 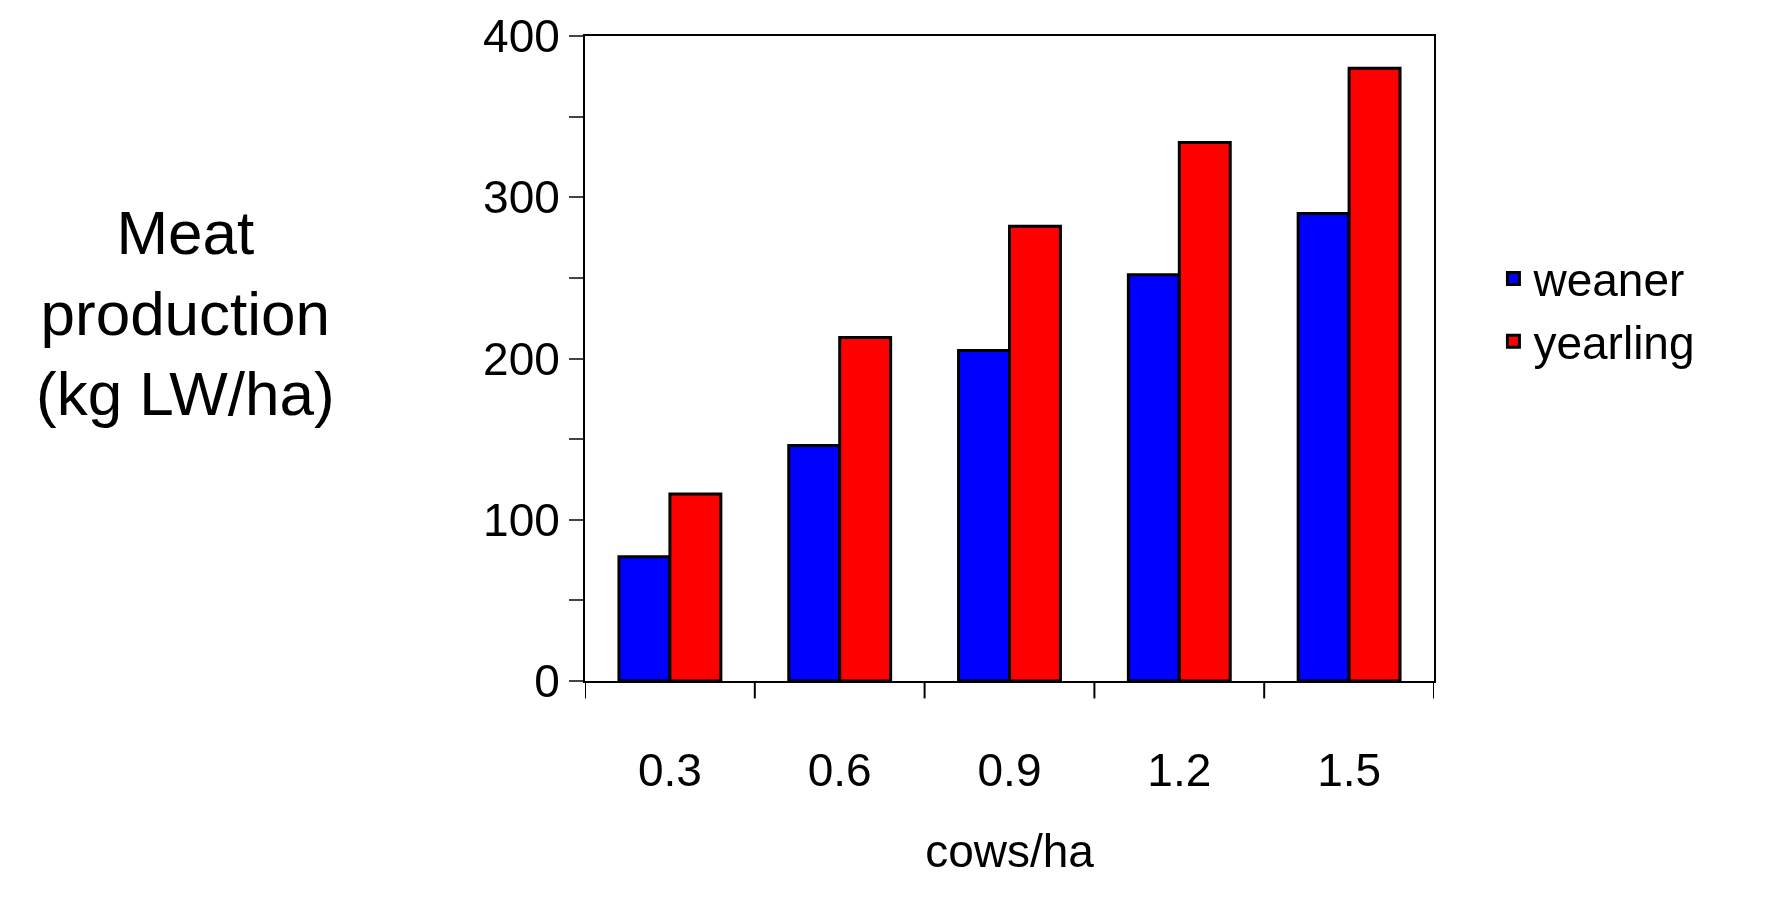 What do you see at coordinates (1009, 770) in the screenshot?
I see `x-tick-label: 0.9` at bounding box center [1009, 770].